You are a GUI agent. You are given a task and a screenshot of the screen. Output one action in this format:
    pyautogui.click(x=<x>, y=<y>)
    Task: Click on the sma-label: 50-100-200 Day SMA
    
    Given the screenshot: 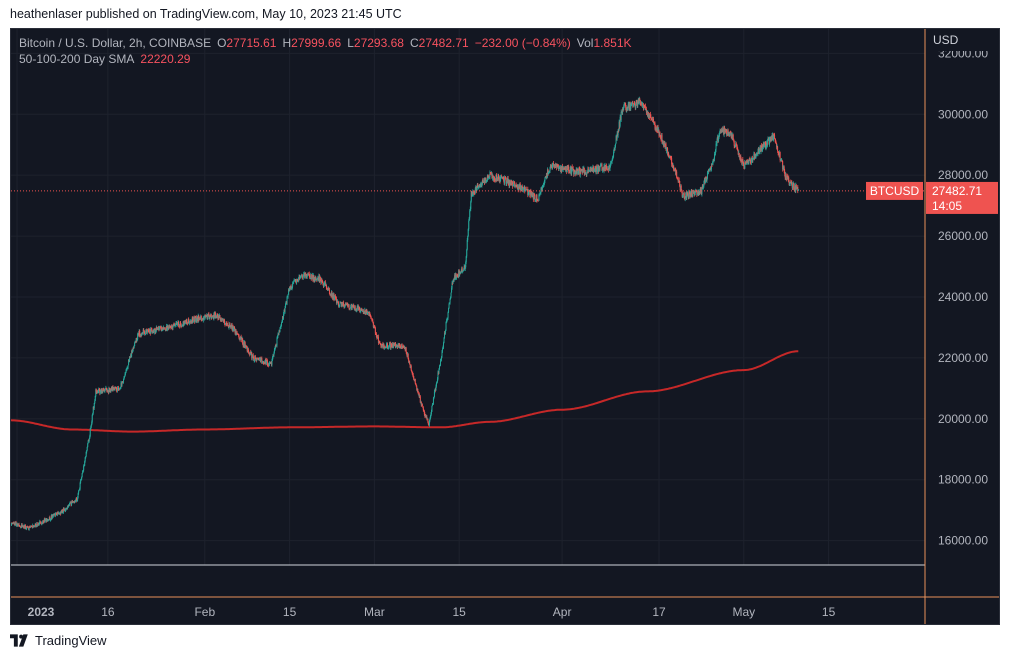 What is the action you would take?
    pyautogui.click(x=77, y=59)
    